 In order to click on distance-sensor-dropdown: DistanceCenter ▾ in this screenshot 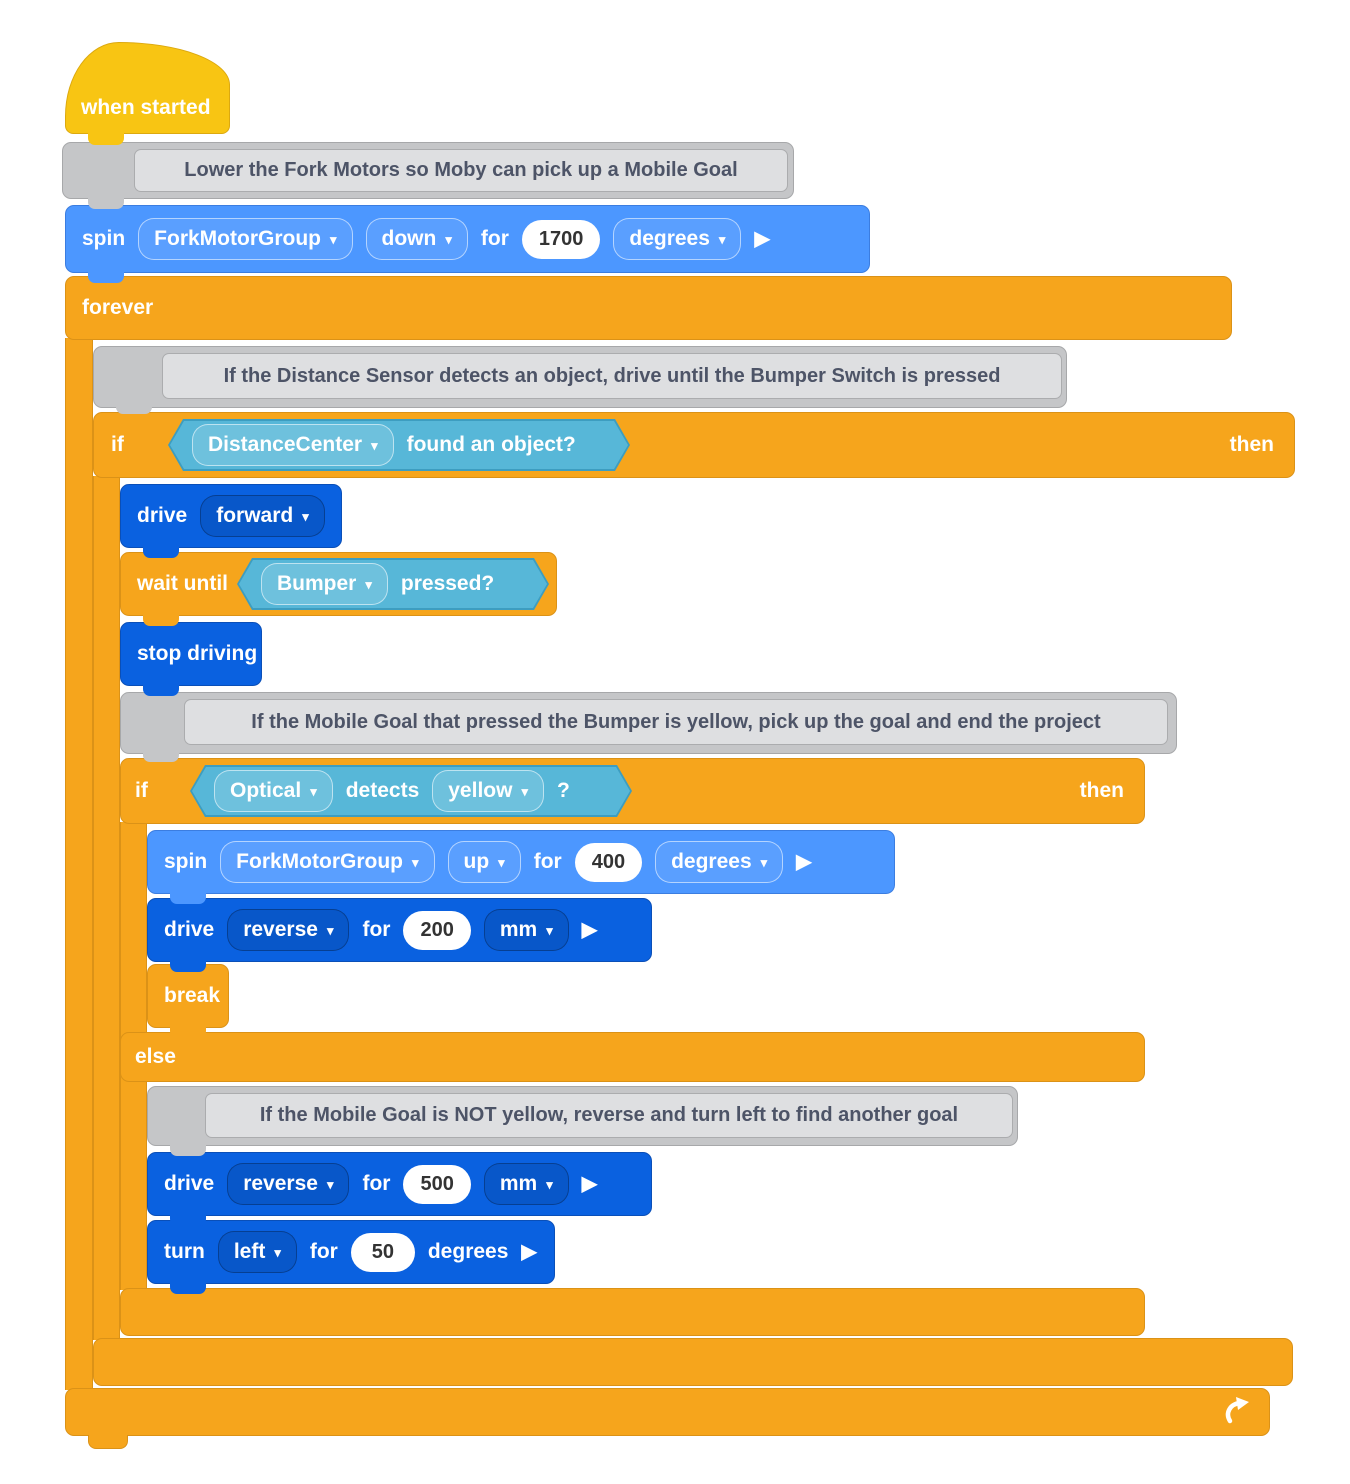, I will do `click(293, 445)`.